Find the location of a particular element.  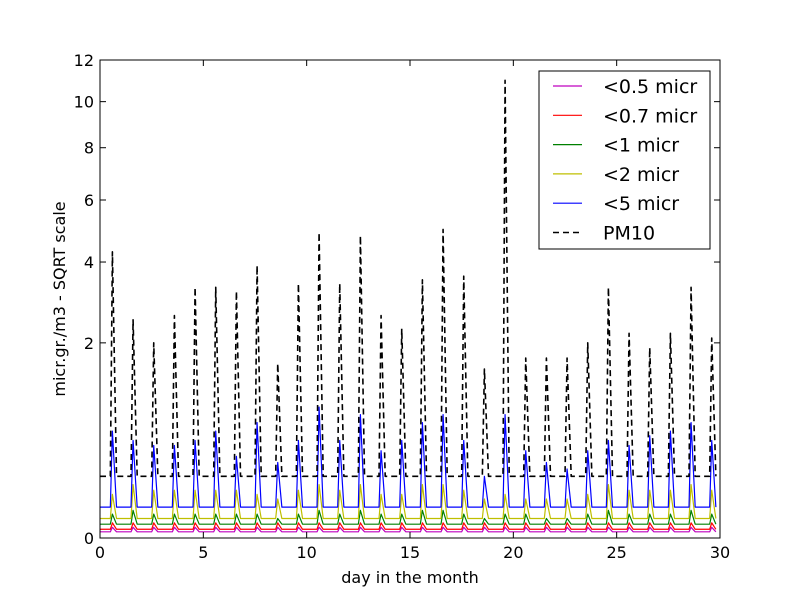

y-tick-label: 2 is located at coordinates (89, 343).